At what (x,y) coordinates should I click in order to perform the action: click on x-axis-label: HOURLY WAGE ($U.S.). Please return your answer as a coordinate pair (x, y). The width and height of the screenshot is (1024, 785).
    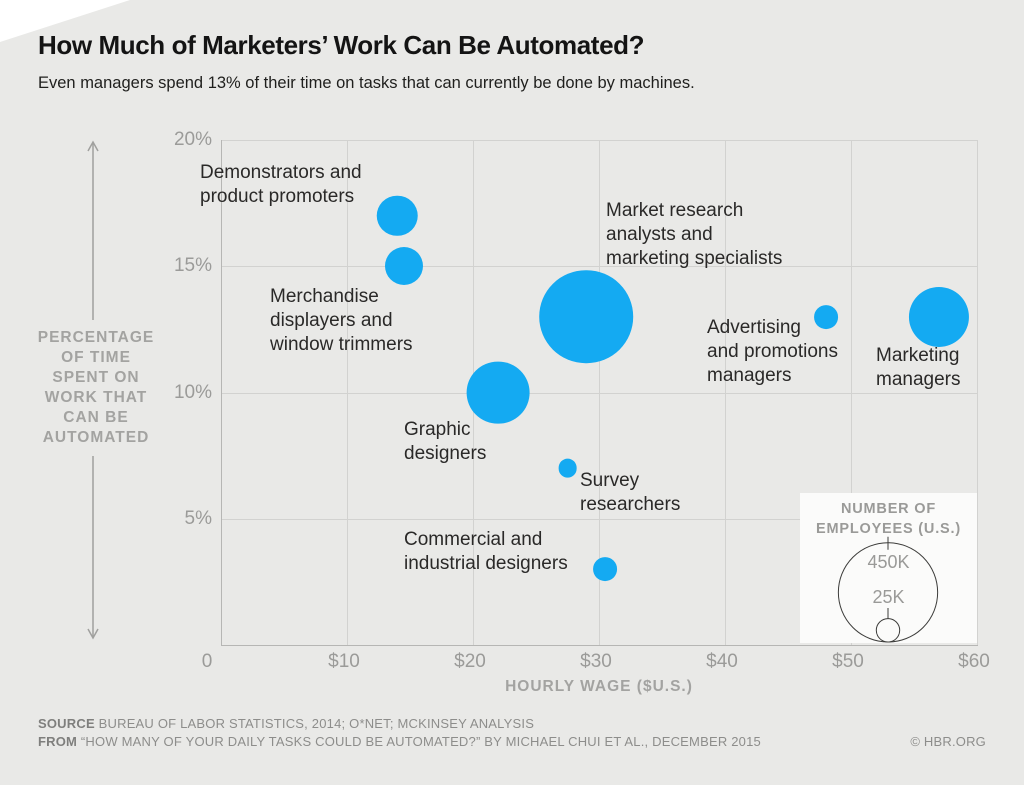
    Looking at the image, I should click on (599, 686).